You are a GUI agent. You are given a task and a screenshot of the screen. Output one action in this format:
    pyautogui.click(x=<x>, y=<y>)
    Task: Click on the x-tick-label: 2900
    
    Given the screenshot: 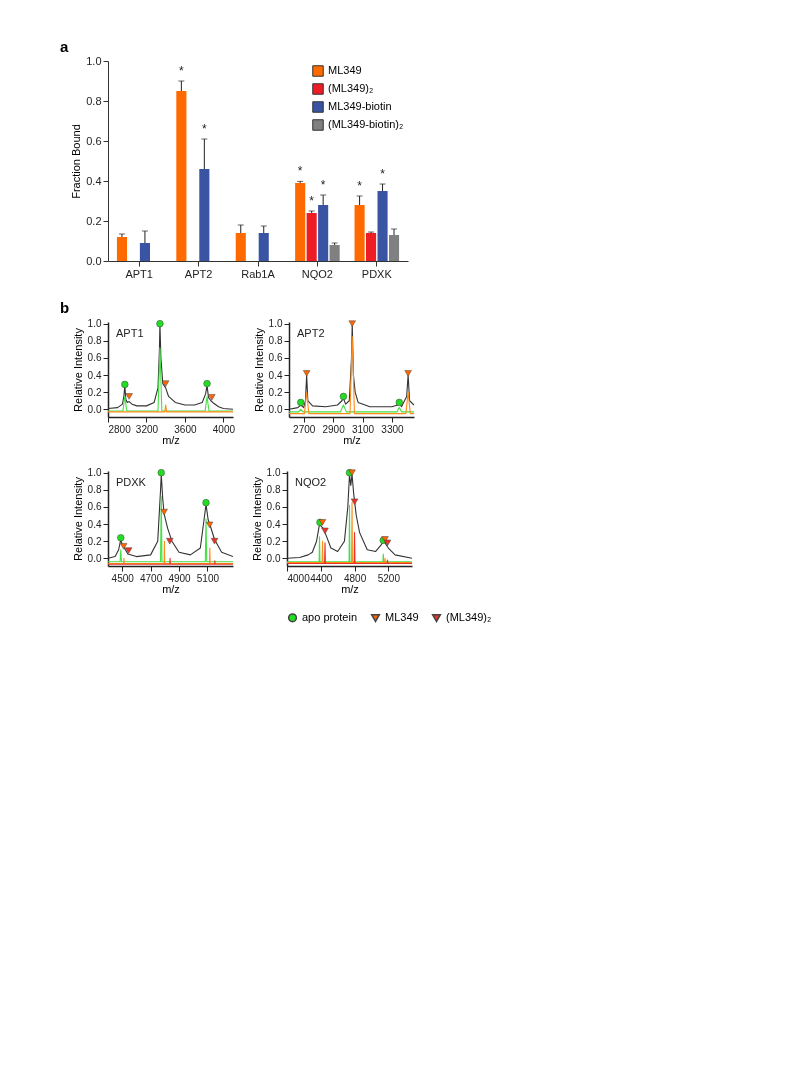 What is the action you would take?
    pyautogui.click(x=334, y=429)
    